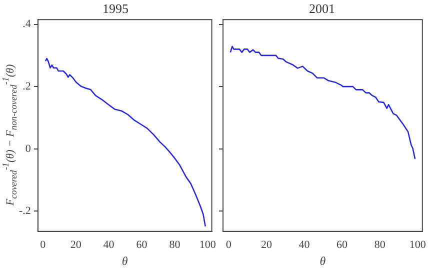 The width and height of the screenshot is (429, 269). What do you see at coordinates (322, 8) in the screenshot?
I see `chart-title: 2001` at bounding box center [322, 8].